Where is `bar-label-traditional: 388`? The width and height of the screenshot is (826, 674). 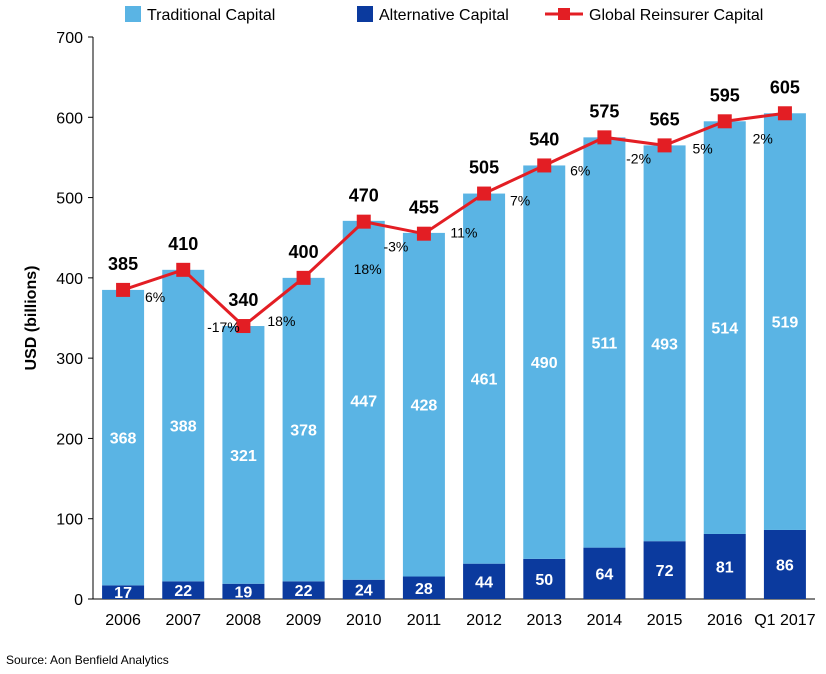
bar-label-traditional: 388 is located at coordinates (183, 427).